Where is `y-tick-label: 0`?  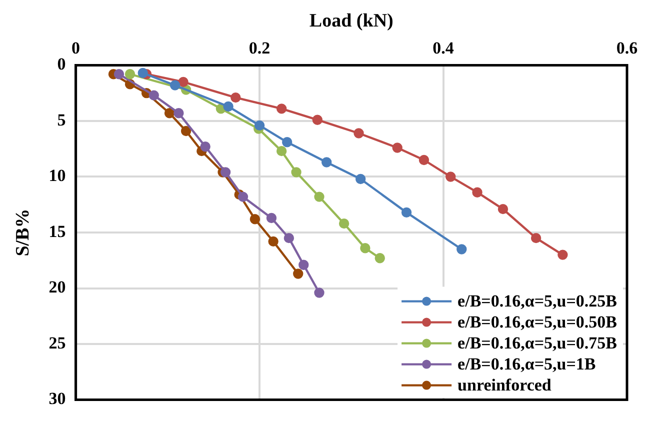
y-tick-label: 0 is located at coordinates (61, 64).